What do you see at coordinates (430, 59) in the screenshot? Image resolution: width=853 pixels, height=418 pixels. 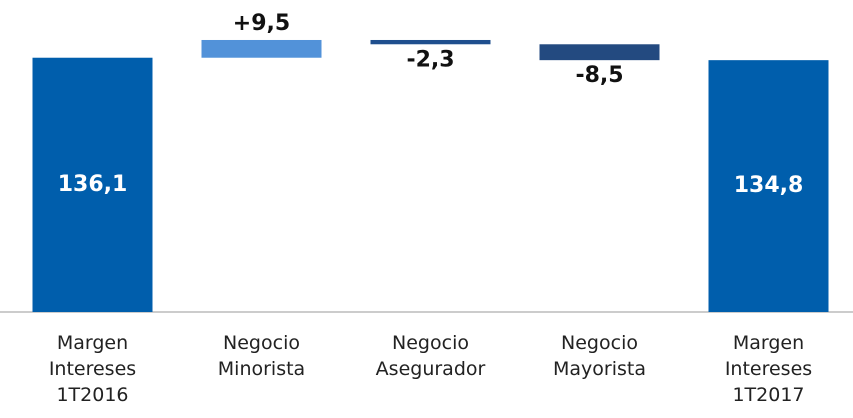 I see `value-label: -2,3` at bounding box center [430, 59].